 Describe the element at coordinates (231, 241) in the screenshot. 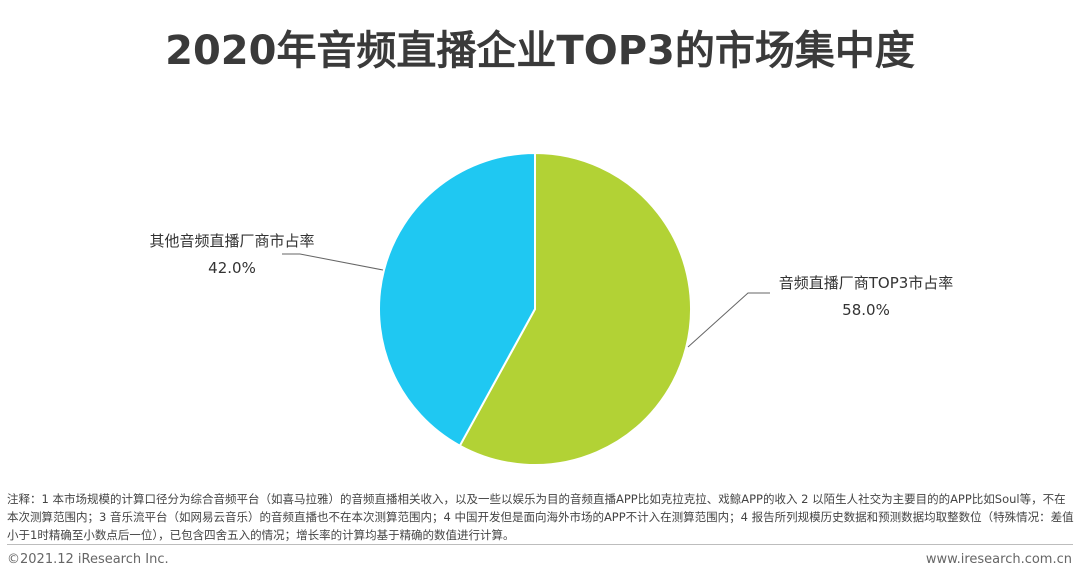

I see `slice-label-2: 其他音频直播厂商市占率` at that location.